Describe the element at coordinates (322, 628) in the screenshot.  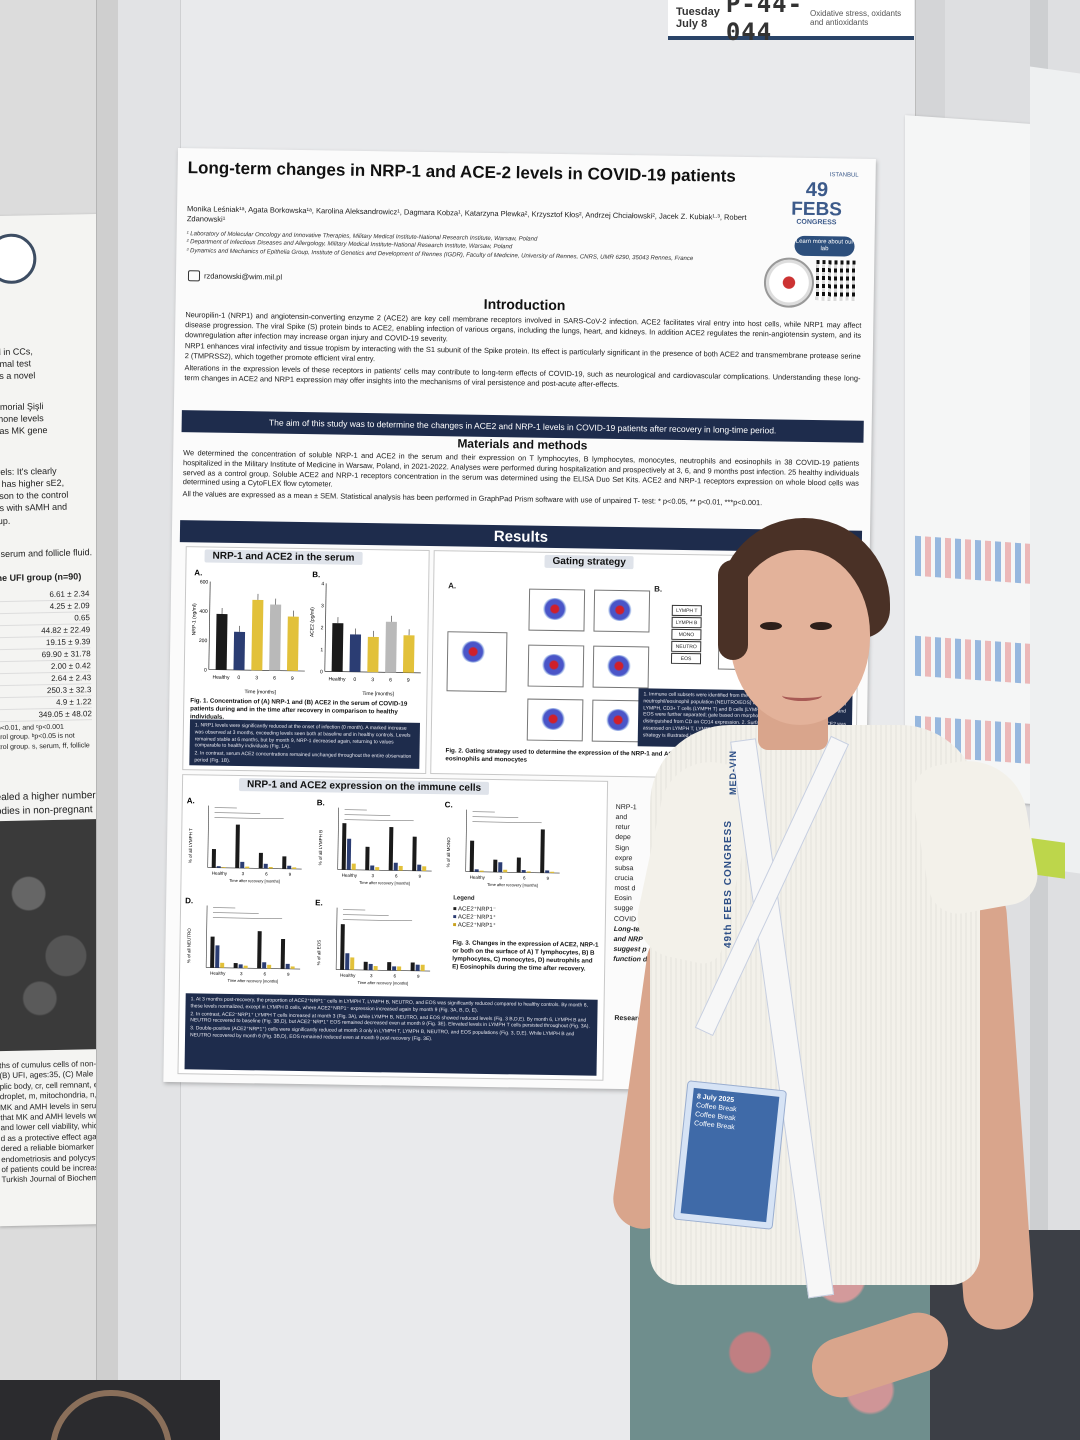
I see `y-tick-label: 2` at that location.